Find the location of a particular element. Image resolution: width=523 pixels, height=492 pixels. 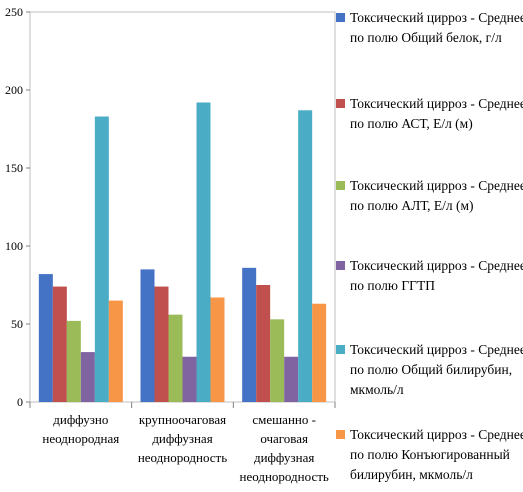

y-tick-label: 50 is located at coordinates (17, 324).